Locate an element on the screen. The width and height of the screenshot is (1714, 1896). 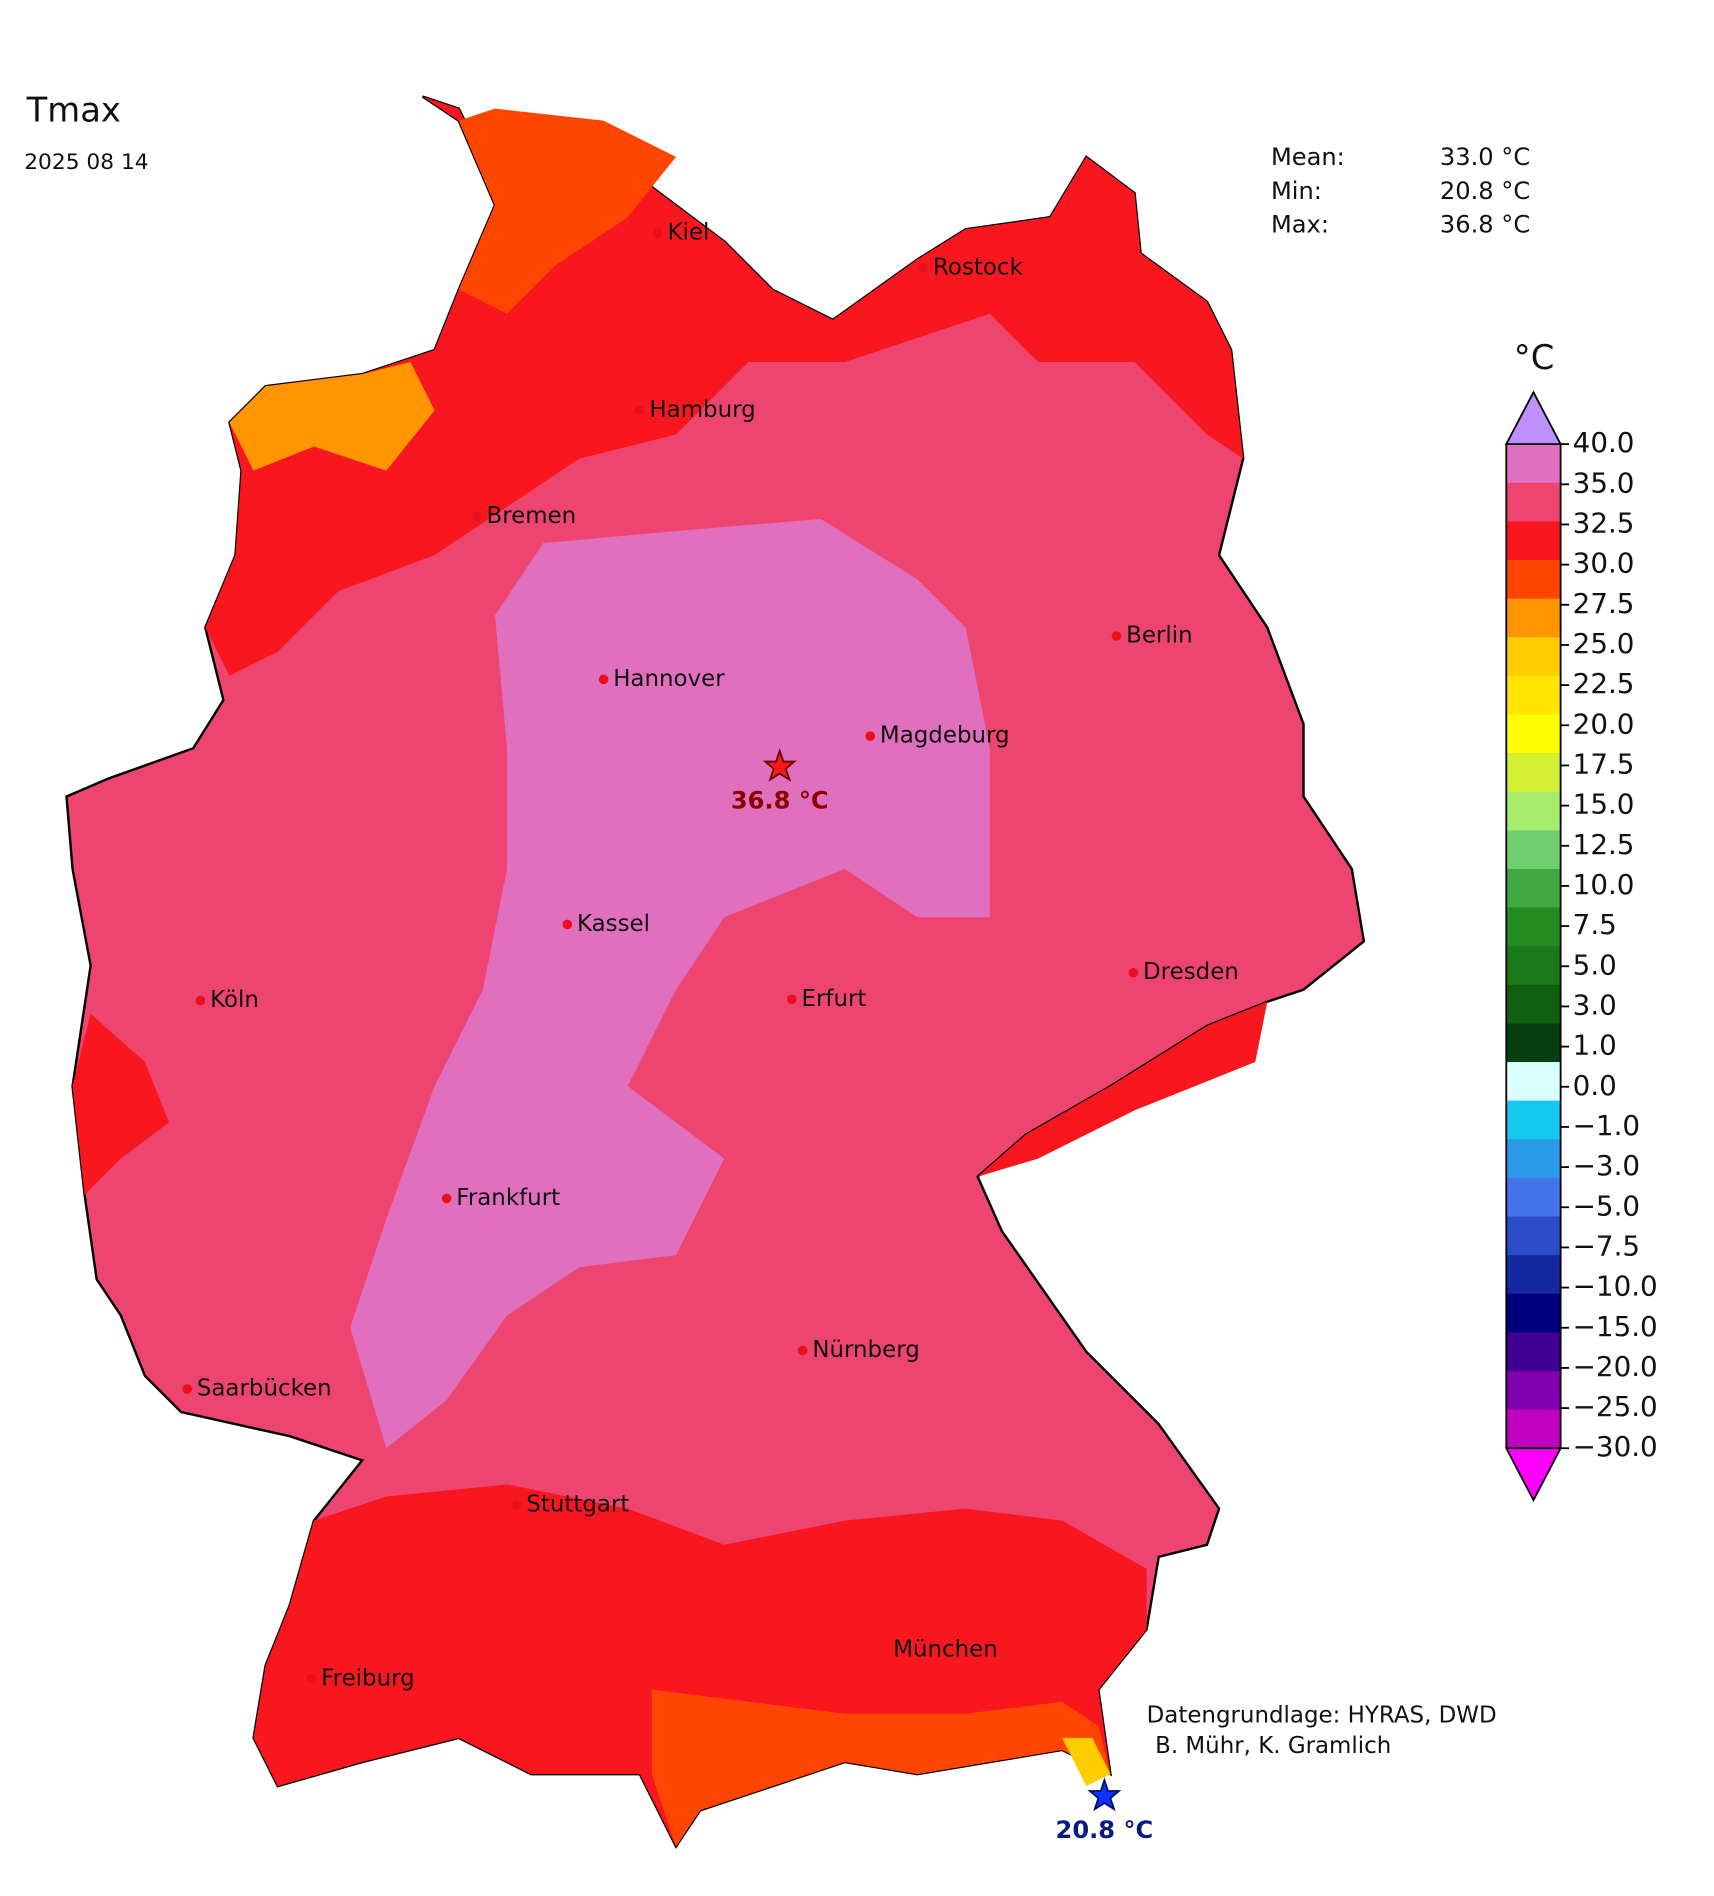
credit: Datengrundlage: HYRAS, DWD is located at coordinates (1322, 1716).